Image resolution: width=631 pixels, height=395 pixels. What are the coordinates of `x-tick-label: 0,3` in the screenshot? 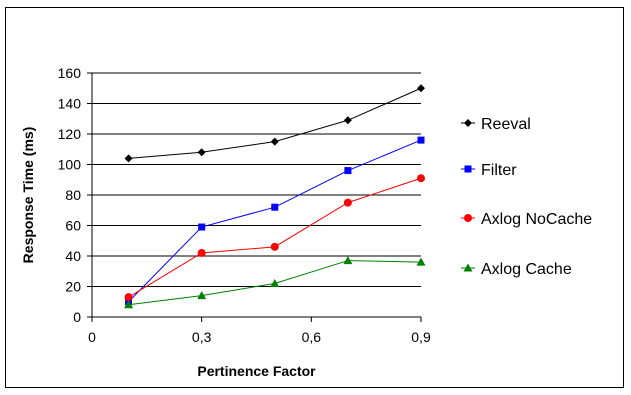 It's located at (202, 337).